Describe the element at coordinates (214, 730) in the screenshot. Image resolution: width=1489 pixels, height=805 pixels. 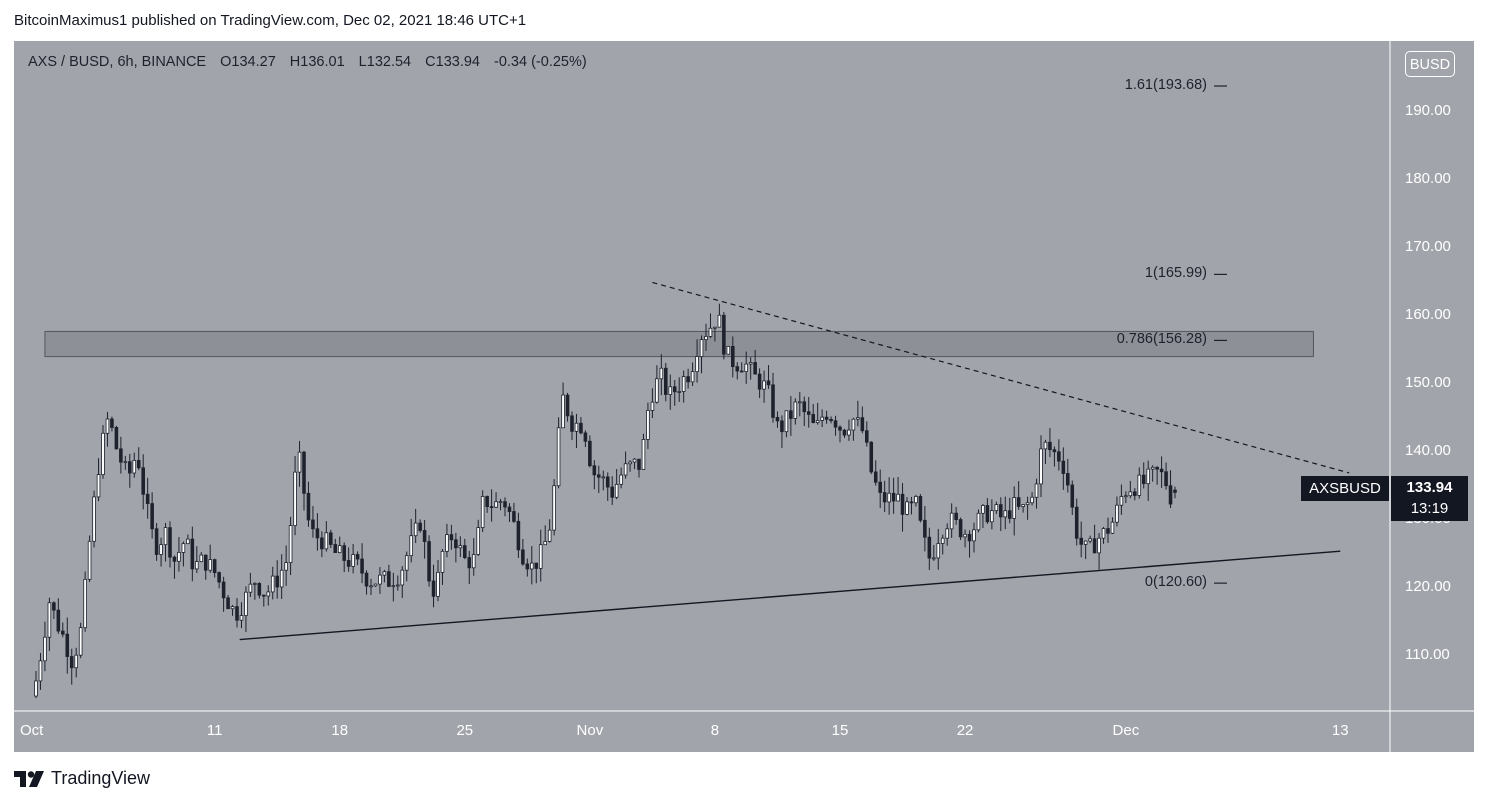
I see `time-tick-label: 11` at that location.